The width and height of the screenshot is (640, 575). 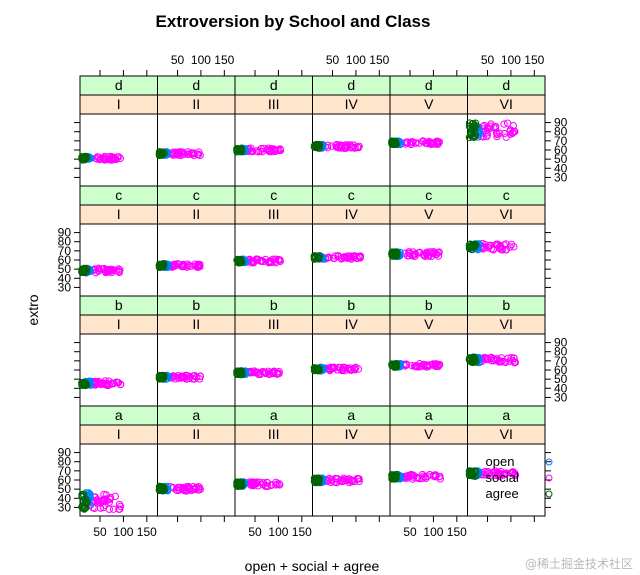 What do you see at coordinates (65, 471) in the screenshot?
I see `y-tick-label: 70` at bounding box center [65, 471].